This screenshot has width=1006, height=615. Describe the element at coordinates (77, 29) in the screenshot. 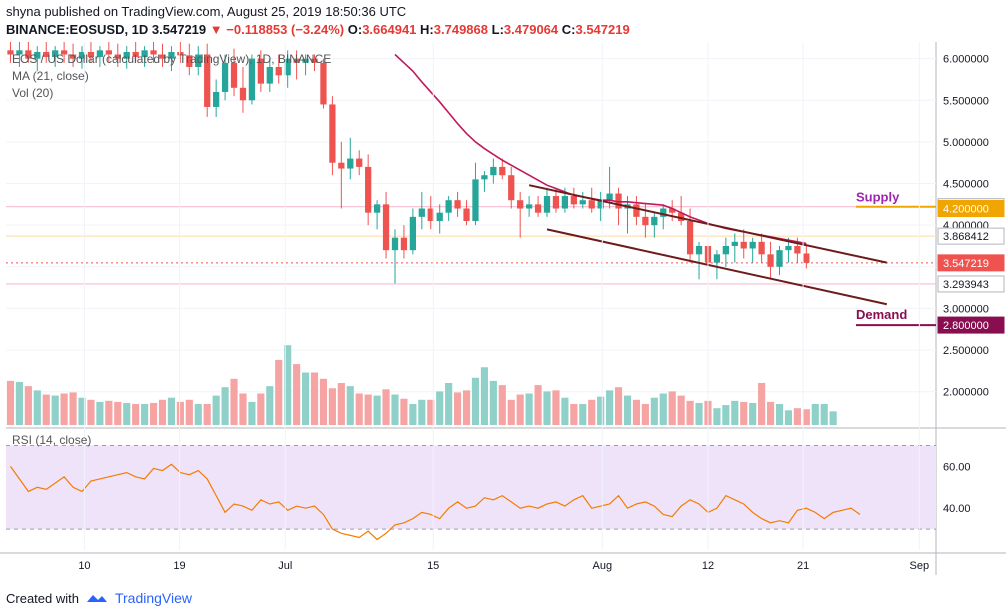

I see `symbol-label: BINANCE:EOSUSD, 1D` at that location.